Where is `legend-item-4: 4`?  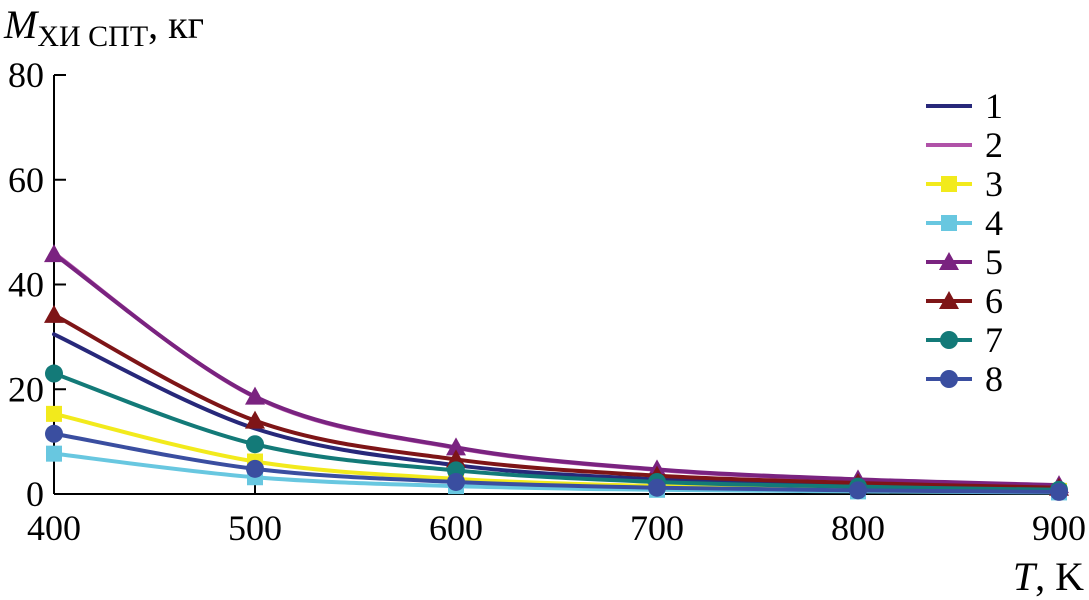
legend-item-4: 4 is located at coordinates (964, 223).